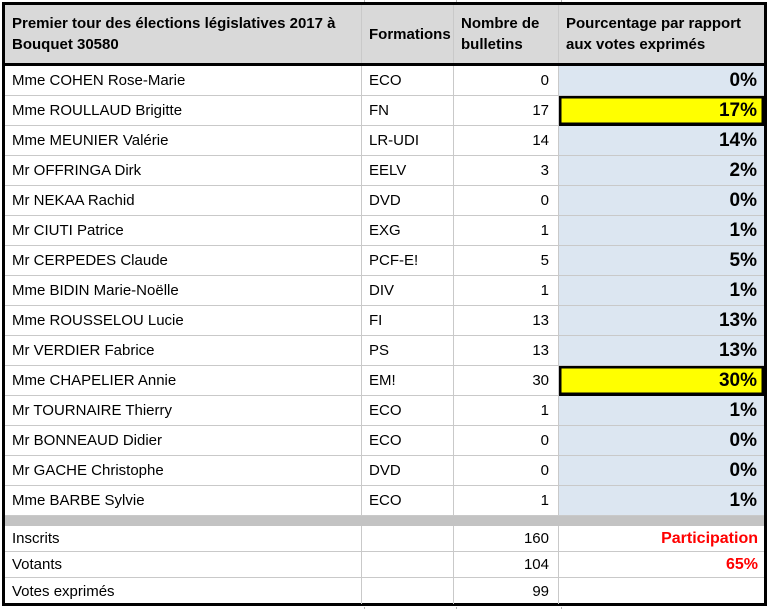 The image size is (780, 609). What do you see at coordinates (183, 291) in the screenshot?
I see `cell-candidate-name: Mme BIDIN Marie-Noëlle` at bounding box center [183, 291].